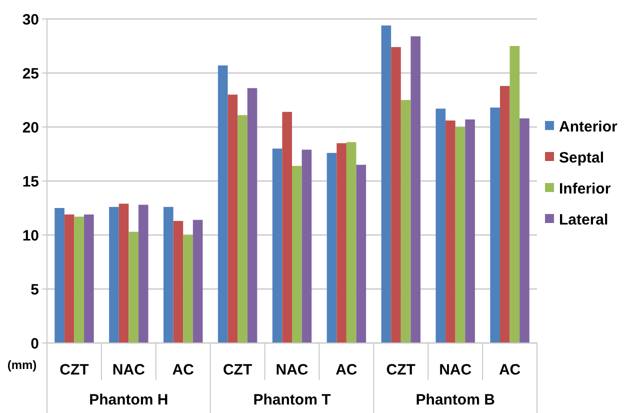 This screenshot has width=628, height=413. What do you see at coordinates (456, 399) in the screenshot?
I see `text: Phantom B` at bounding box center [456, 399].